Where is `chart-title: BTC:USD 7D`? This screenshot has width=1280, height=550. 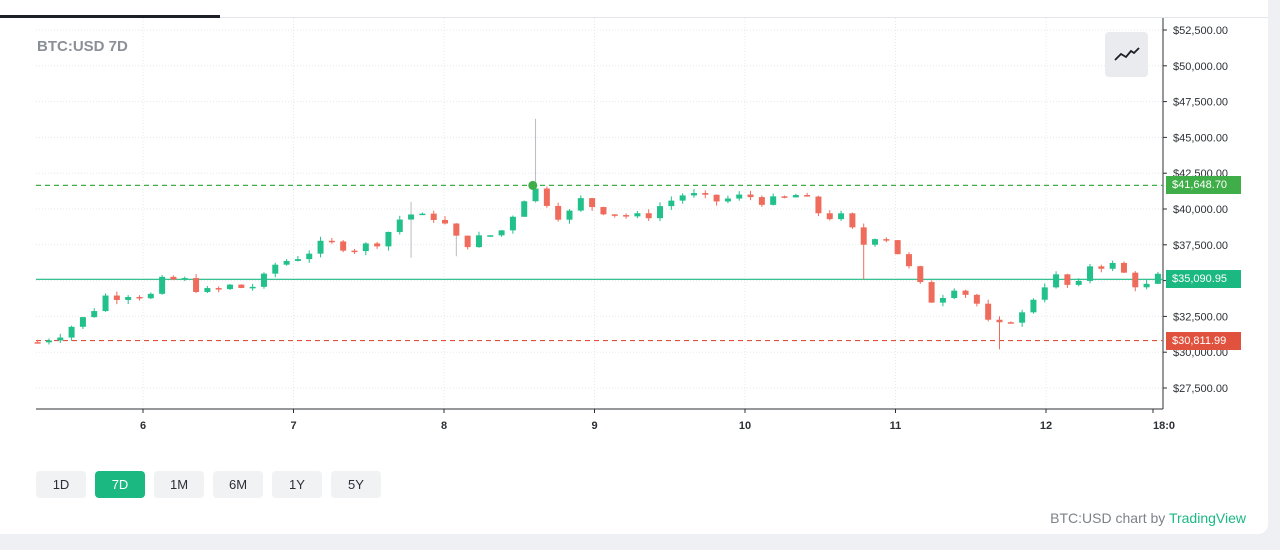 chart-title: BTC:USD 7D is located at coordinates (82, 46).